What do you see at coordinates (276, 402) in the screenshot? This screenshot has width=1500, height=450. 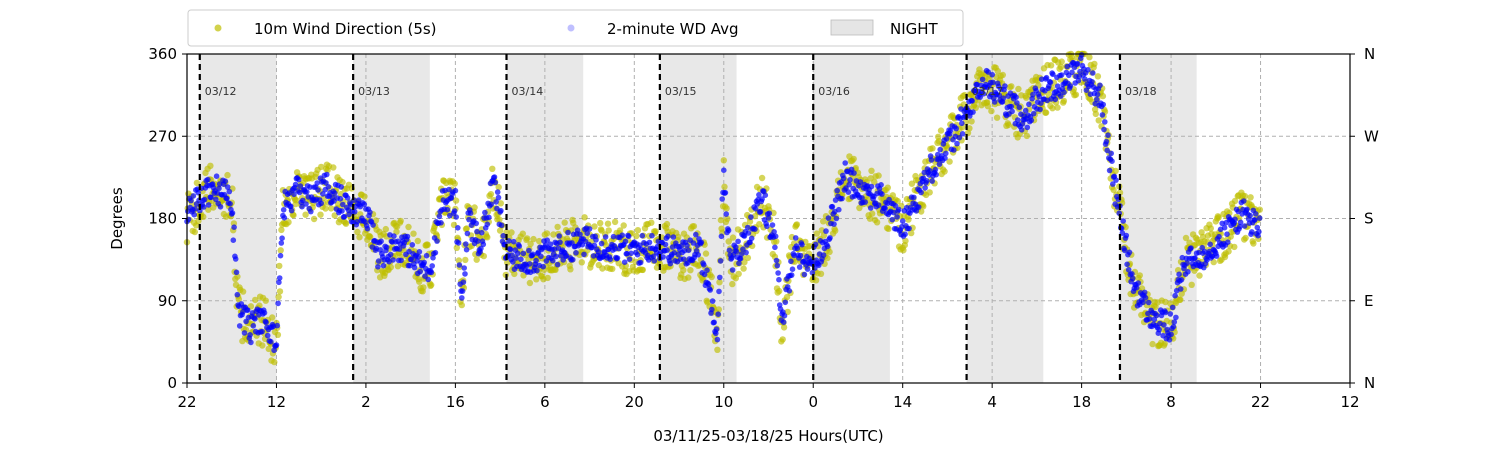 I see `x-tick-label: 12` at bounding box center [276, 402].